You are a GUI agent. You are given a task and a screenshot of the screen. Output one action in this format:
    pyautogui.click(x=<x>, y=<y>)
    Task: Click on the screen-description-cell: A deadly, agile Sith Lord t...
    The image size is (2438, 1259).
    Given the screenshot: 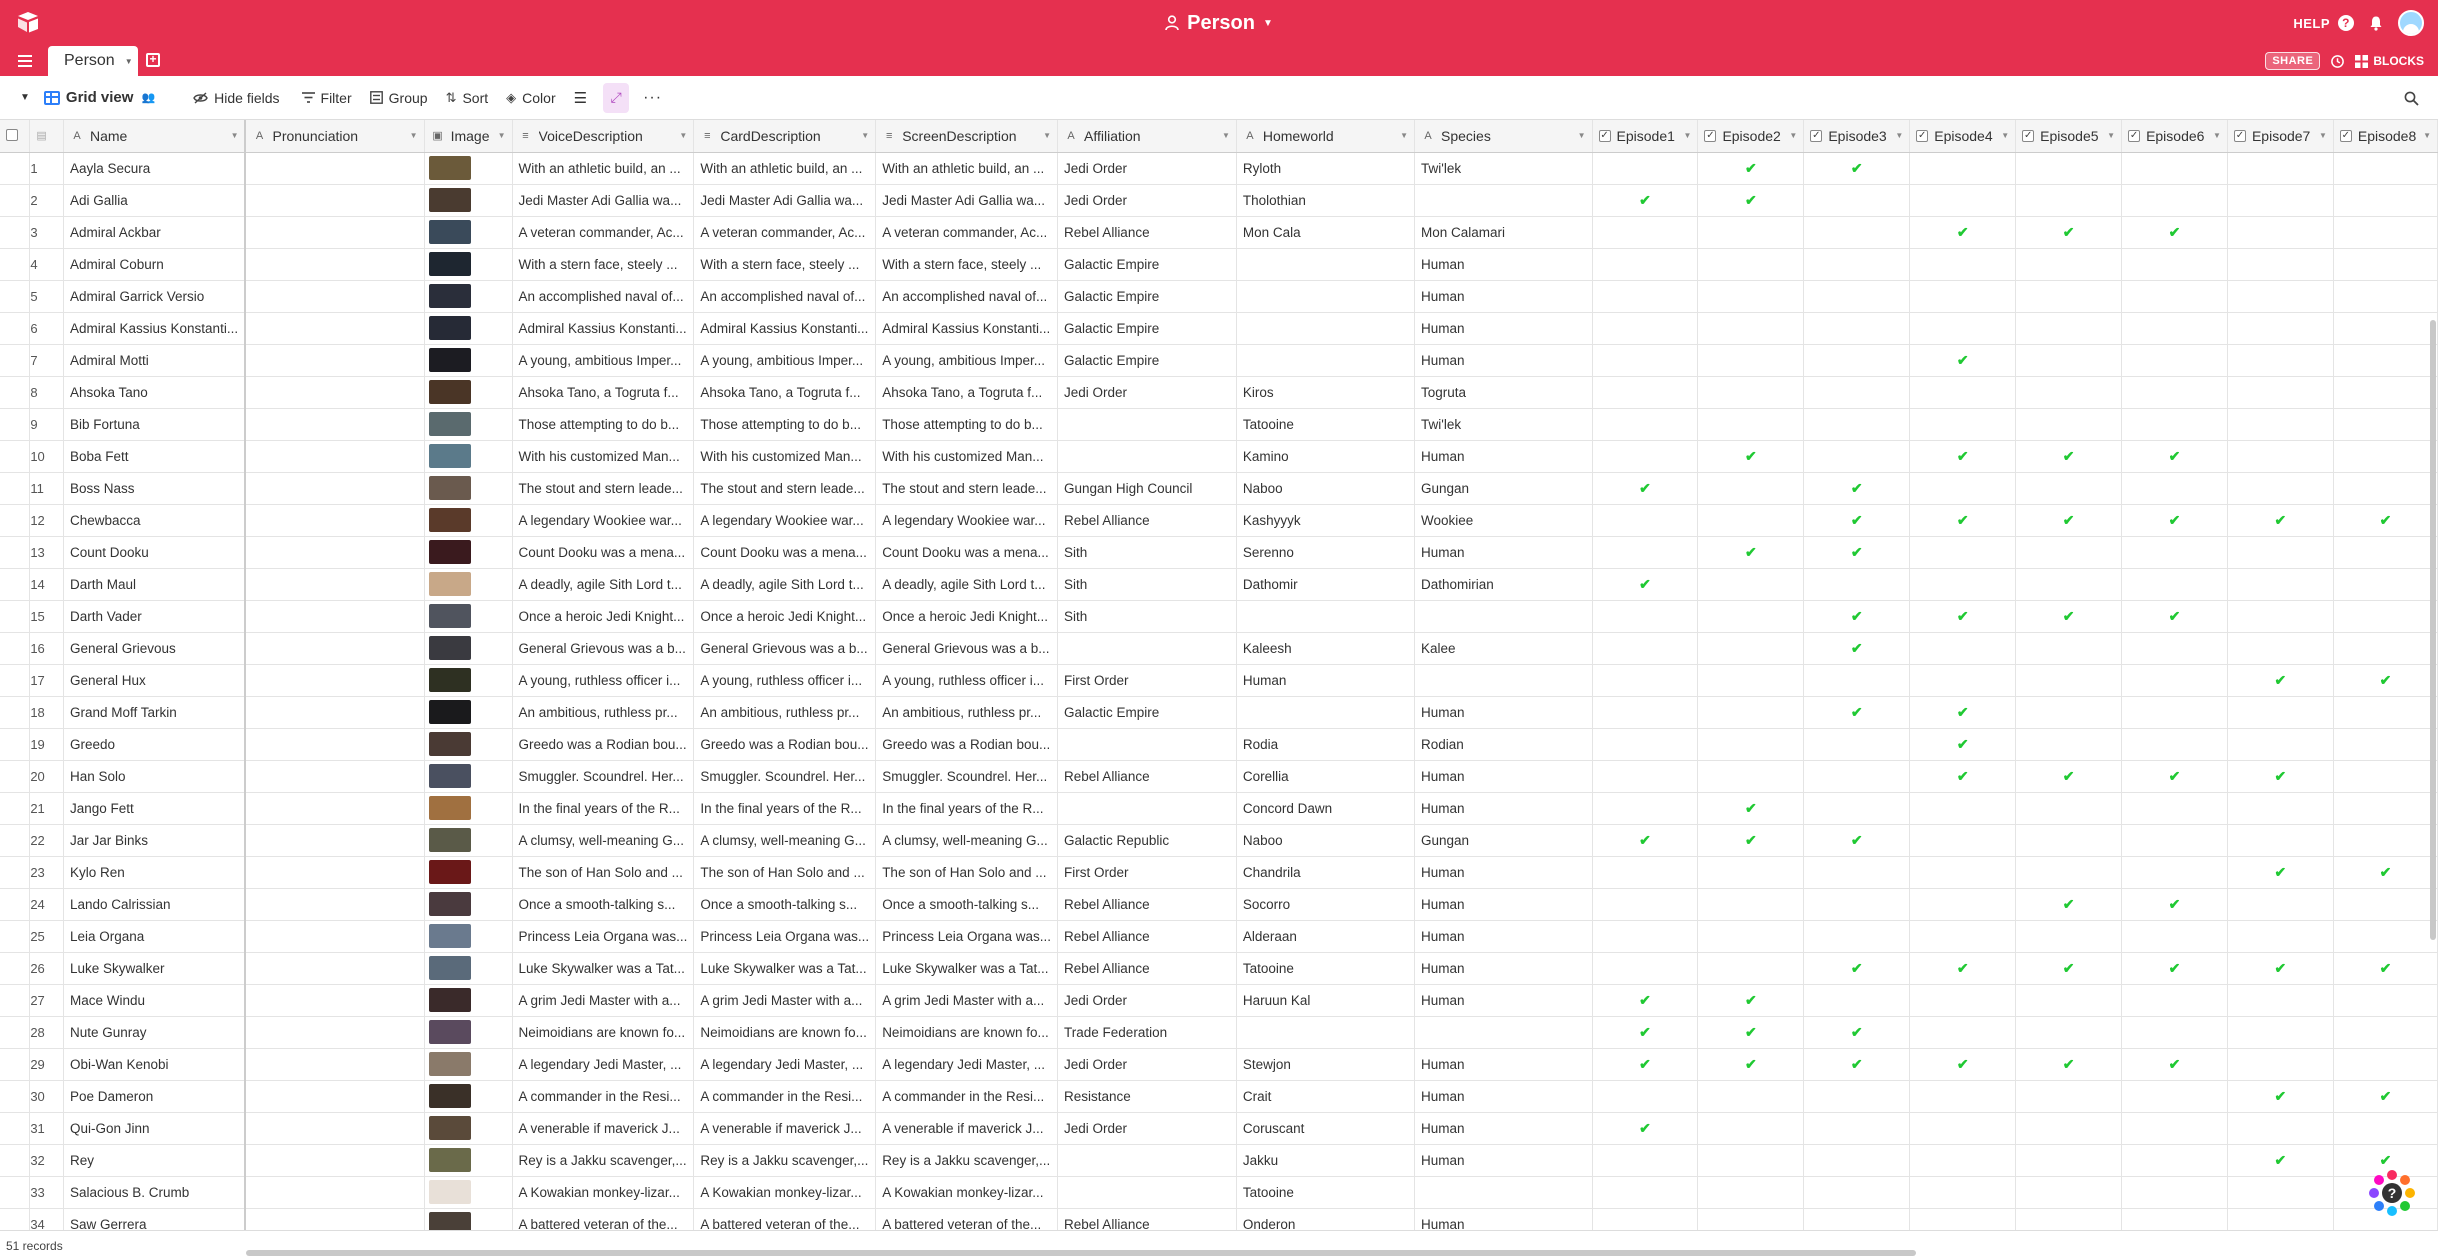 What is the action you would take?
    pyautogui.click(x=967, y=584)
    